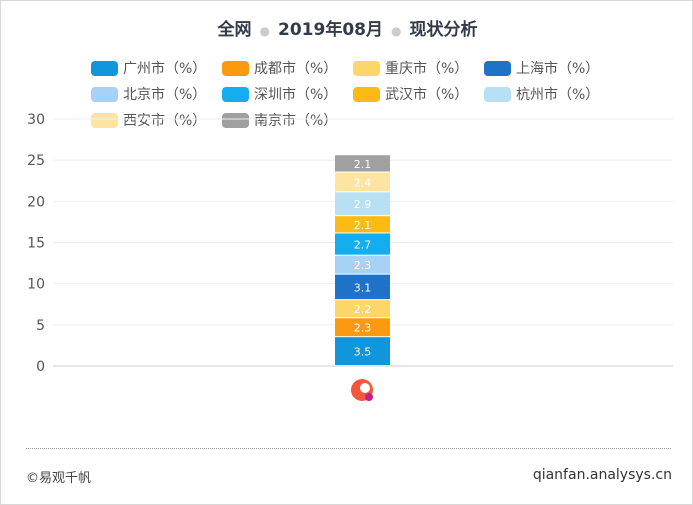 Image resolution: width=693 pixels, height=505 pixels. I want to click on legend-item: 武汉市（%）, so click(410, 94).